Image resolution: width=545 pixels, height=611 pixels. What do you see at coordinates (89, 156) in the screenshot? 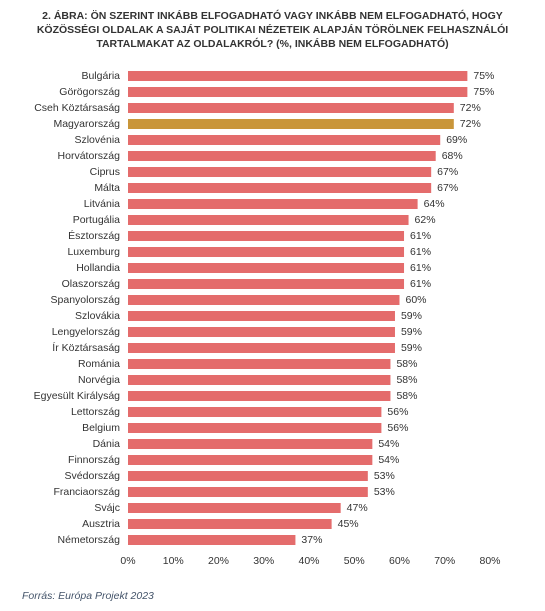
I see `y-tick-label: Horvátország` at bounding box center [89, 156].